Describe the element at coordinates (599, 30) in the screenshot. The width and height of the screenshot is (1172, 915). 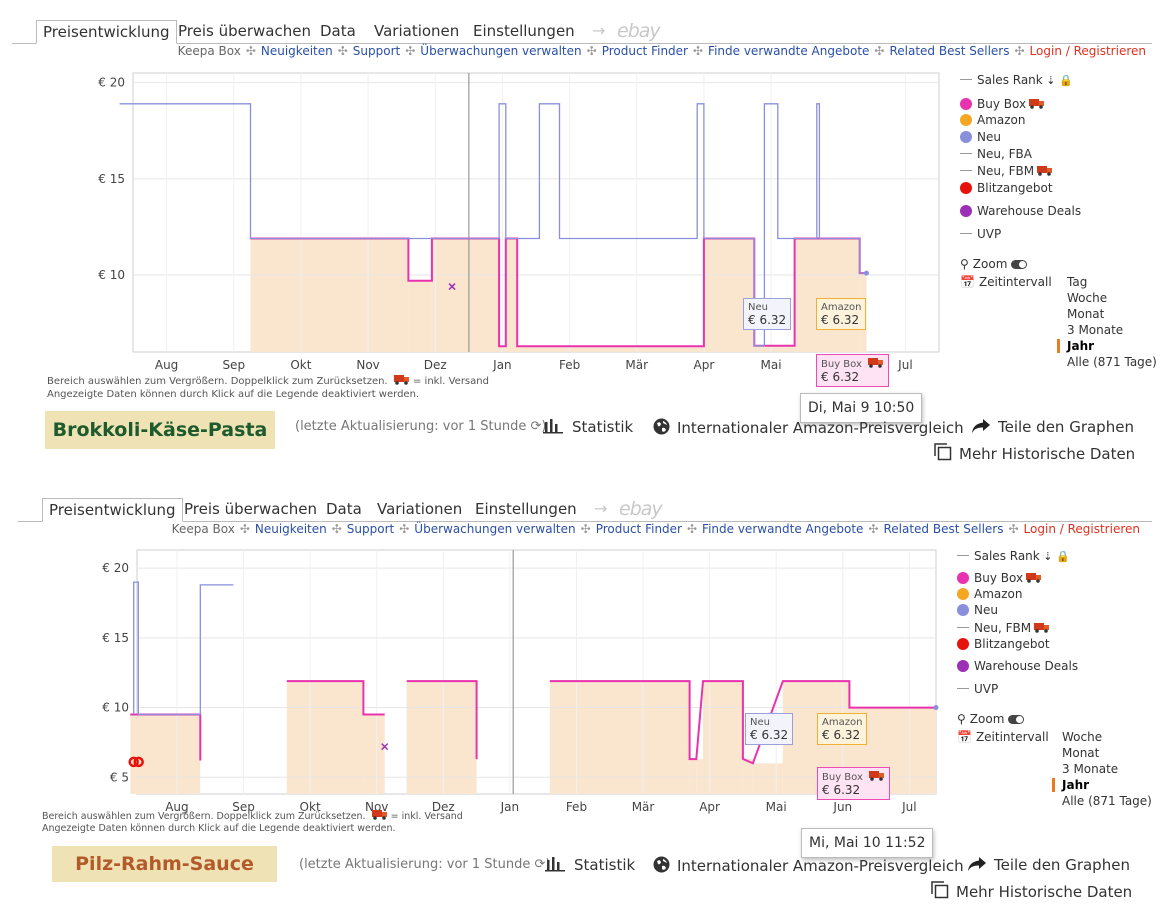
I see `arrow-right-icon: →` at that location.